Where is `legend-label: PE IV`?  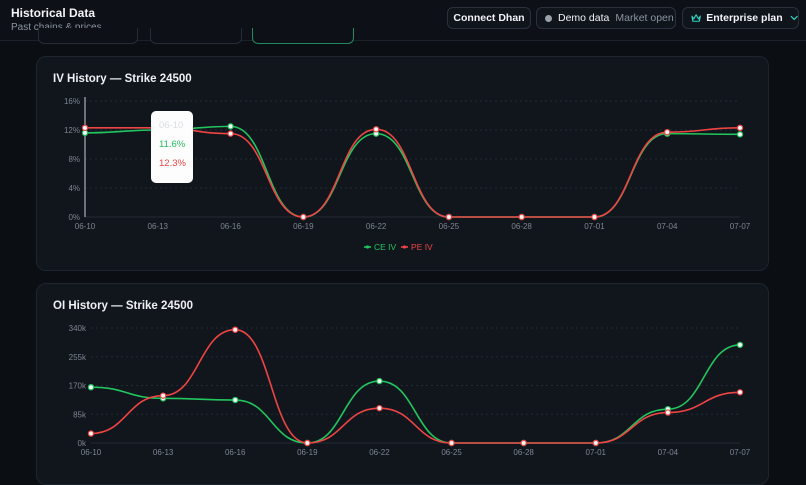
legend-label: PE IV is located at coordinates (422, 247).